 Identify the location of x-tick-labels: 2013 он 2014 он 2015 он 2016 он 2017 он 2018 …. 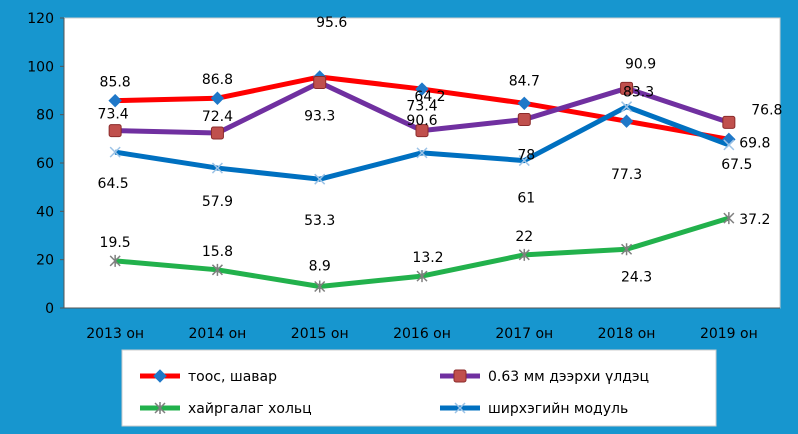
(422, 334).